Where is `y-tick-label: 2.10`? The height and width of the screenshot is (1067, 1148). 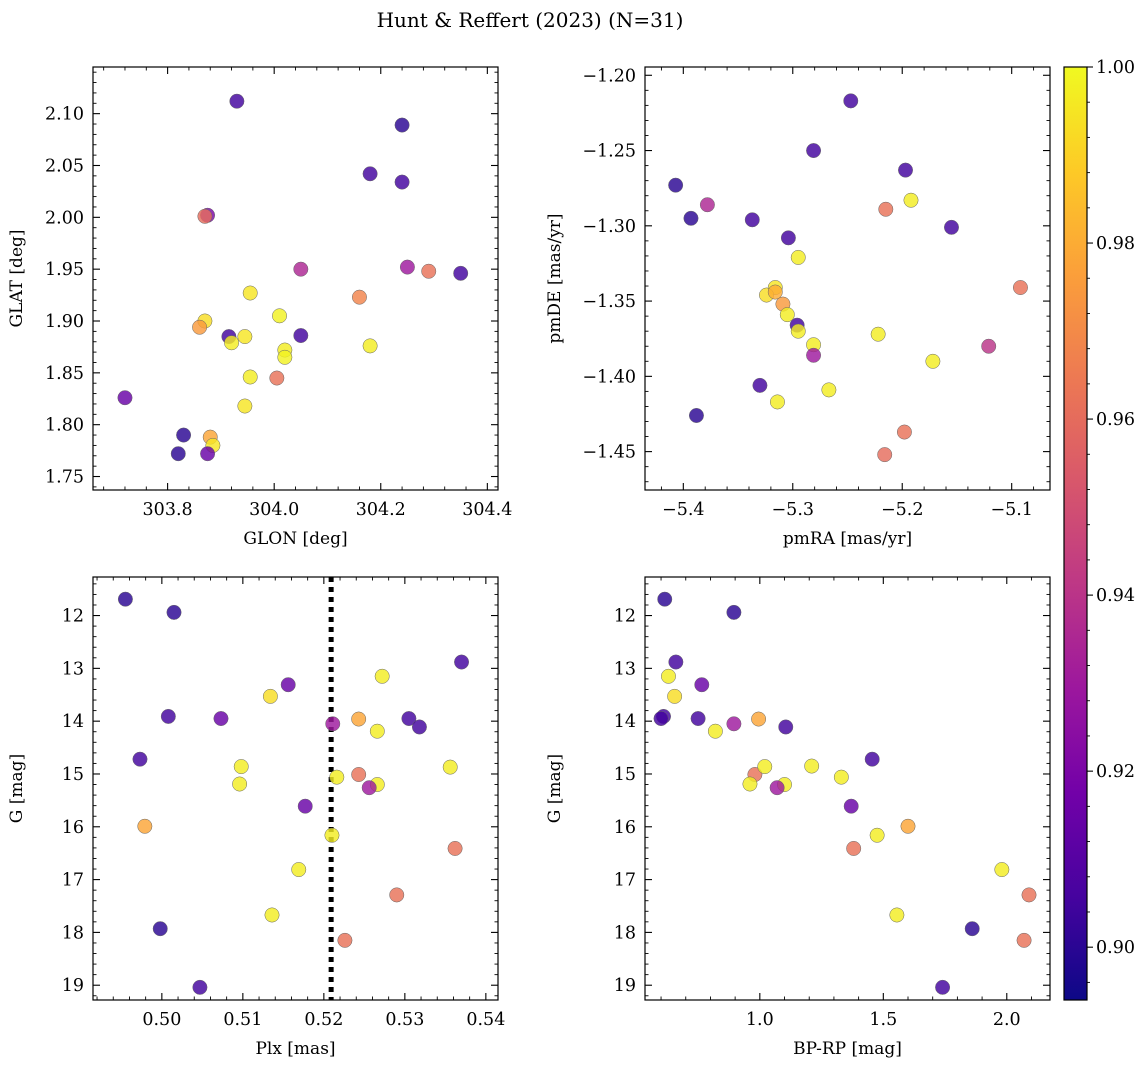
y-tick-label: 2.10 is located at coordinates (64, 115).